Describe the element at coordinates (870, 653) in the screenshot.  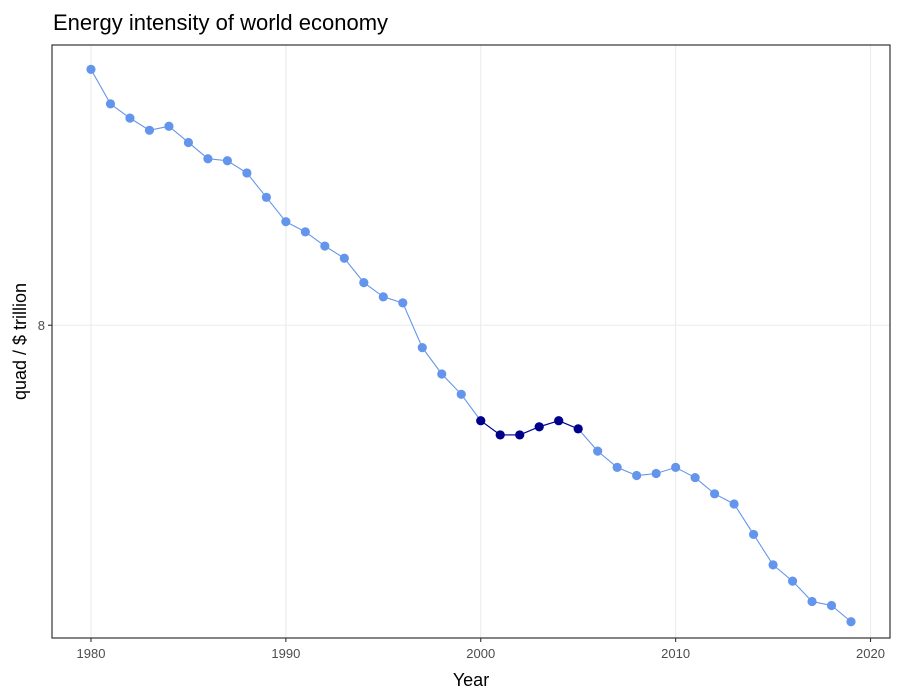
I see `x-tick-label: 2020` at that location.